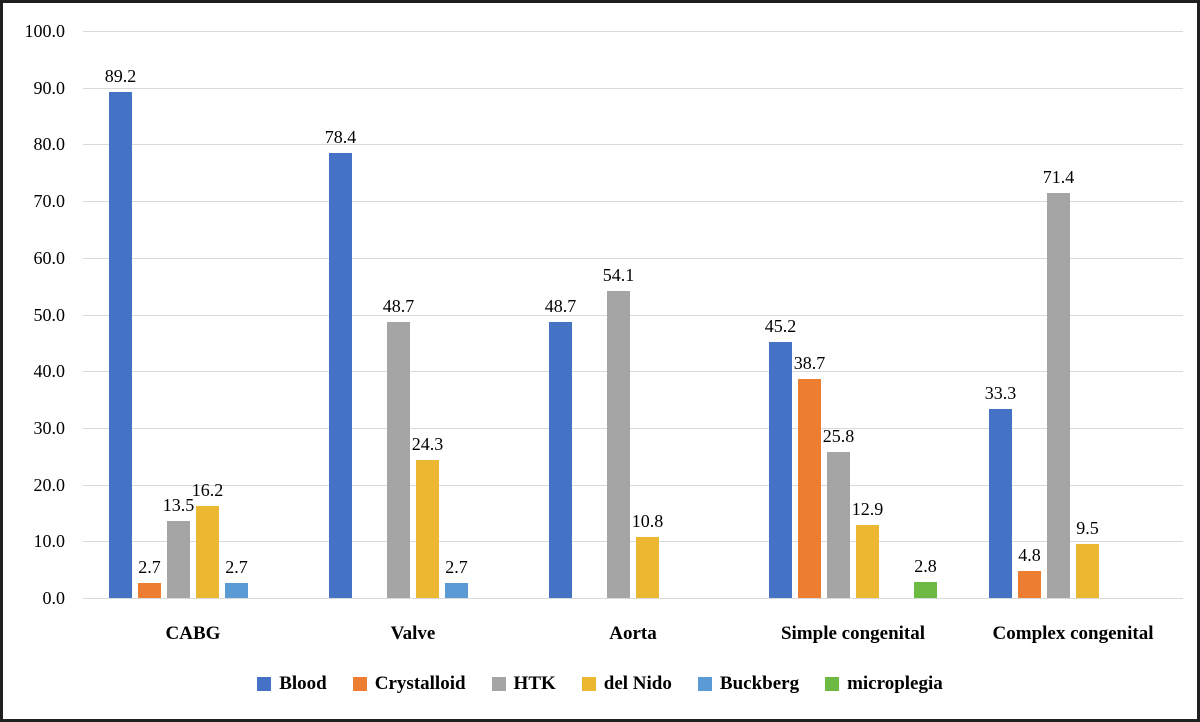 Image resolution: width=1200 pixels, height=722 pixels. Describe the element at coordinates (838, 435) in the screenshot. I see `bar-value-label: 25.8` at that location.